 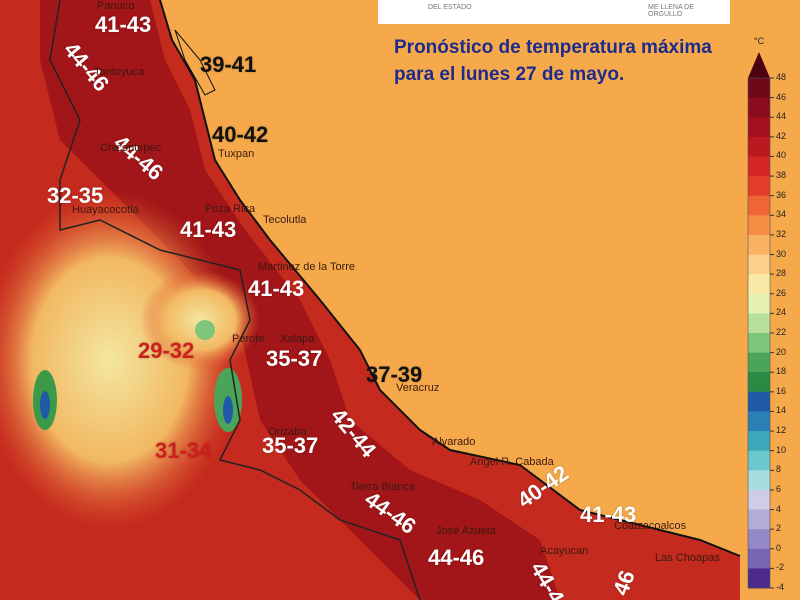 What do you see at coordinates (780, 567) in the screenshot?
I see `colorbar-tick-label: -2` at bounding box center [780, 567].